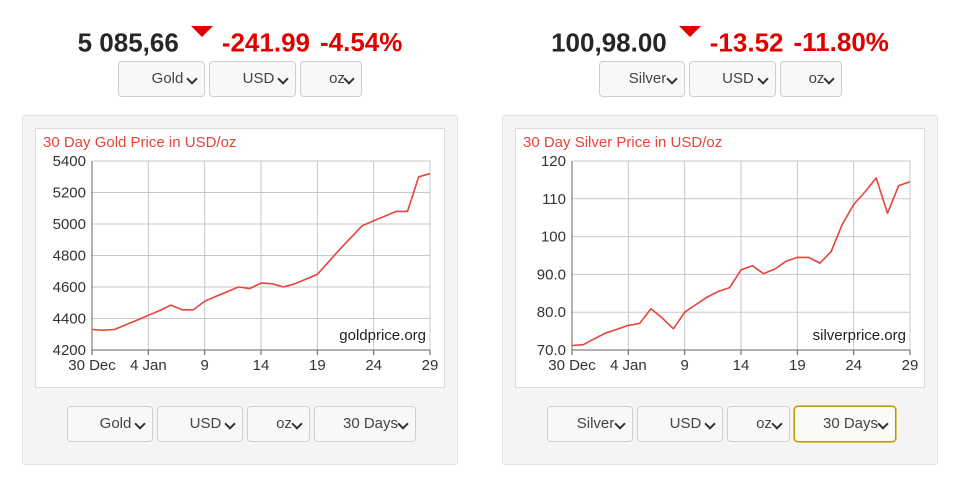  I want to click on silver-chart-metal-select: Silver, so click(589, 424).